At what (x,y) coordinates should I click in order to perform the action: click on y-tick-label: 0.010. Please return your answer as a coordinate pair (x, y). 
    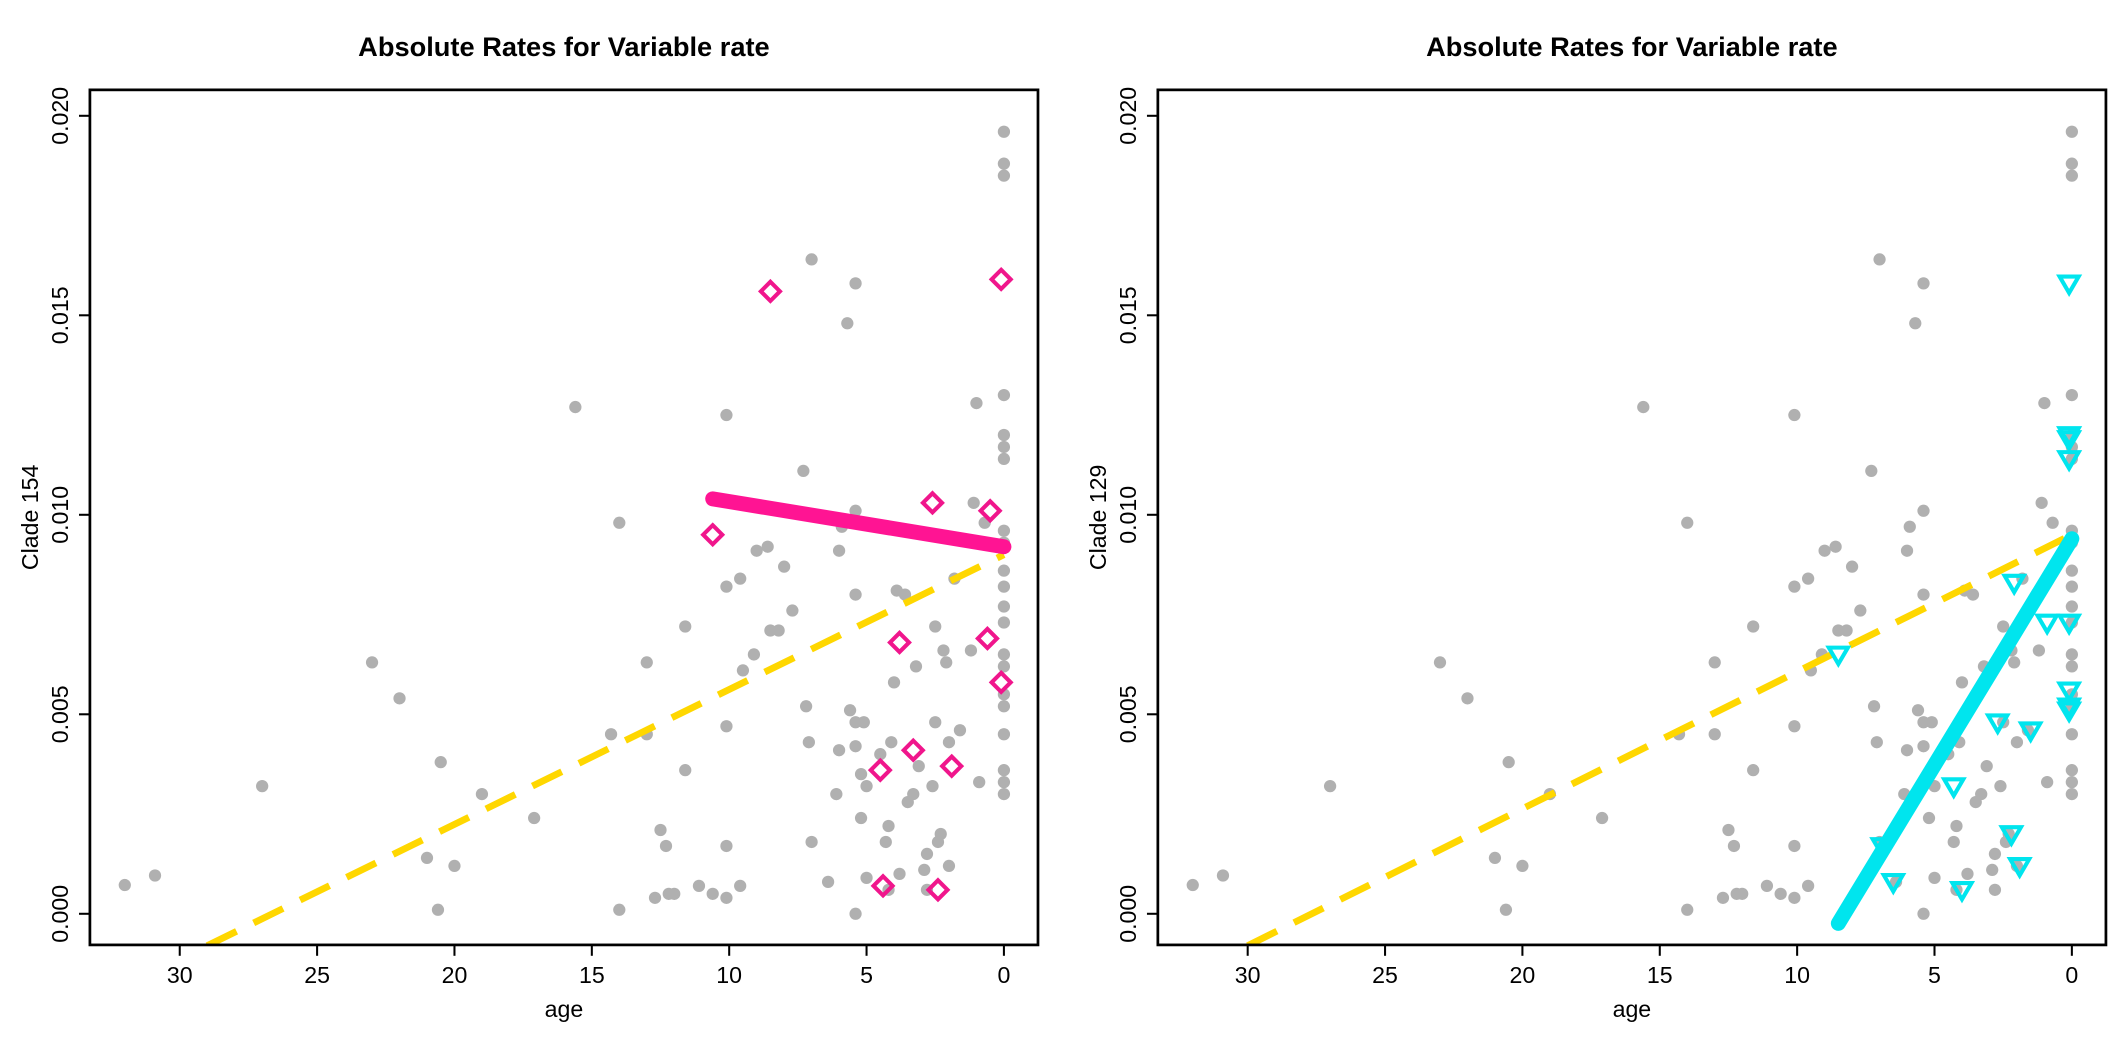
    Looking at the image, I should click on (1128, 515).